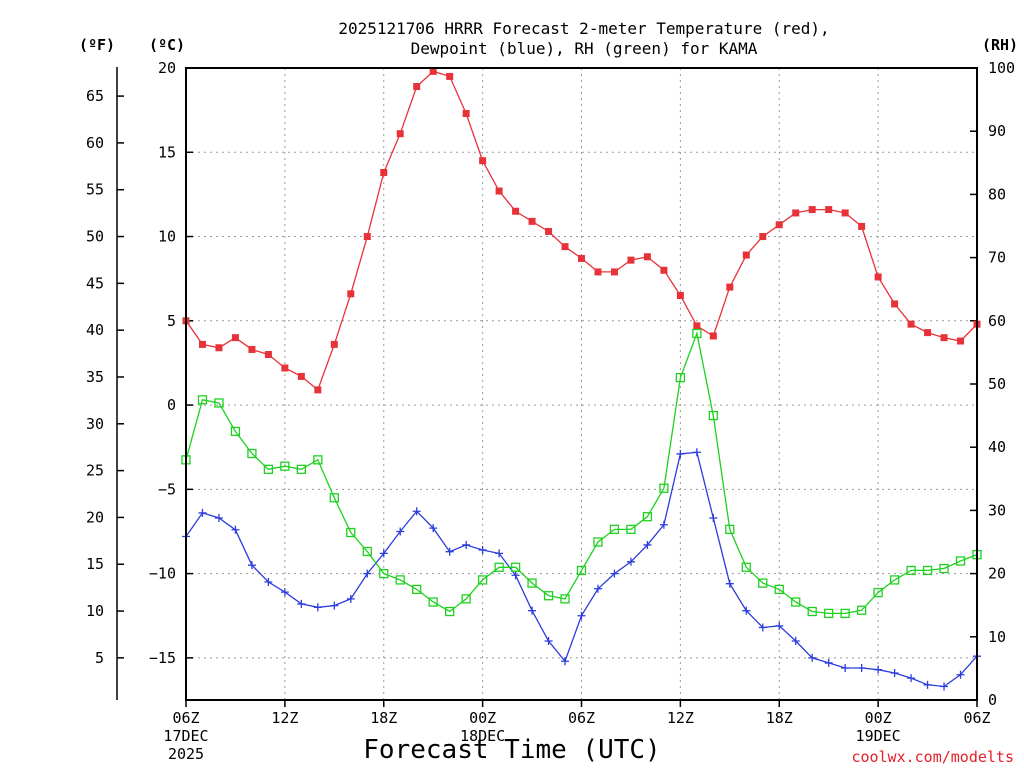  I want to click on chart-title-line2: Dewpoint (blue), RH (green) for KAMA, so click(584, 48).